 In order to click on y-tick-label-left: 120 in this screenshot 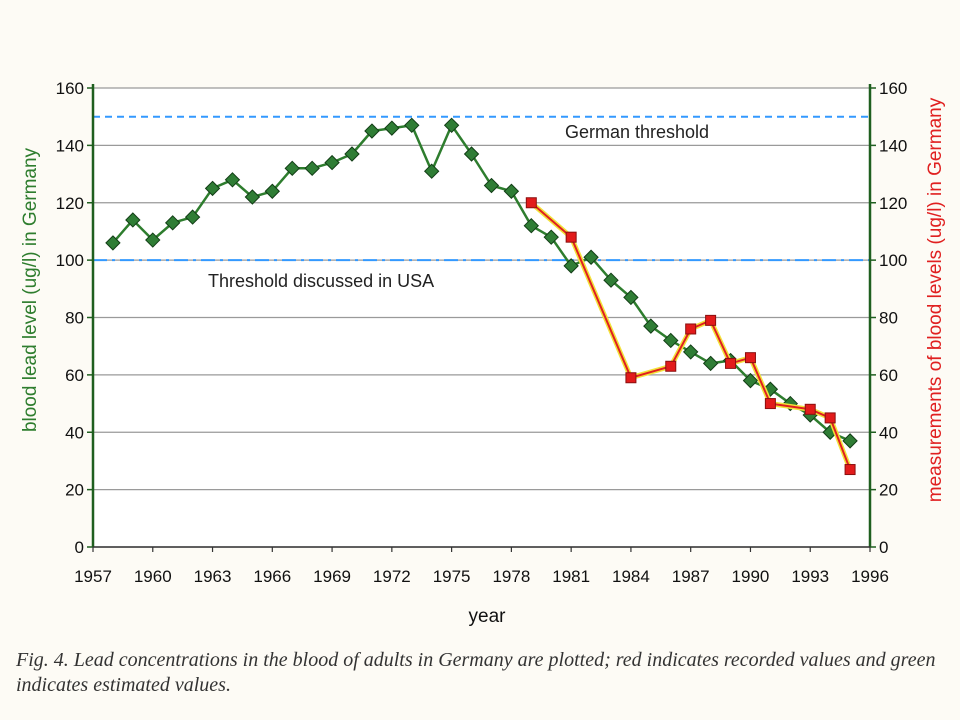, I will do `click(70, 203)`.